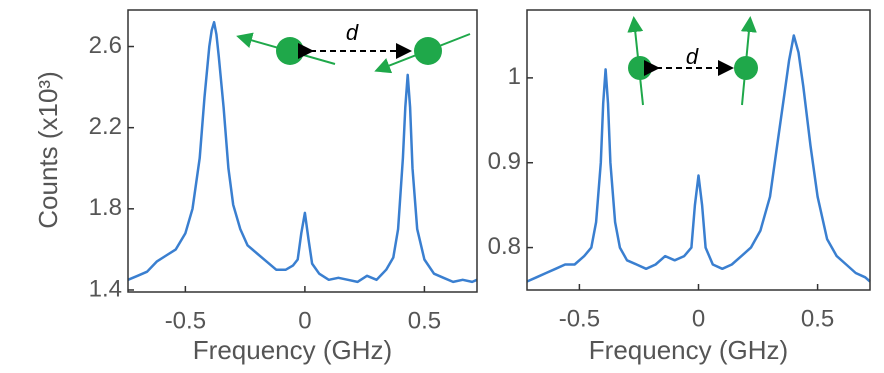 This screenshot has width=884, height=373. Describe the element at coordinates (105, 45) in the screenshot. I see `y-tick-label: 2.6` at that location.